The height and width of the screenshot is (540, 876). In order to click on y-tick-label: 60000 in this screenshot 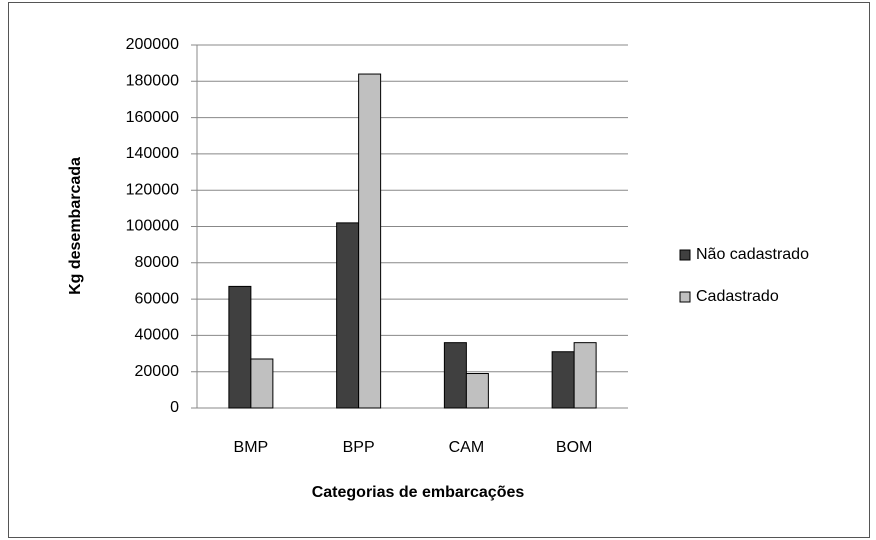, I will do `click(157, 298)`.